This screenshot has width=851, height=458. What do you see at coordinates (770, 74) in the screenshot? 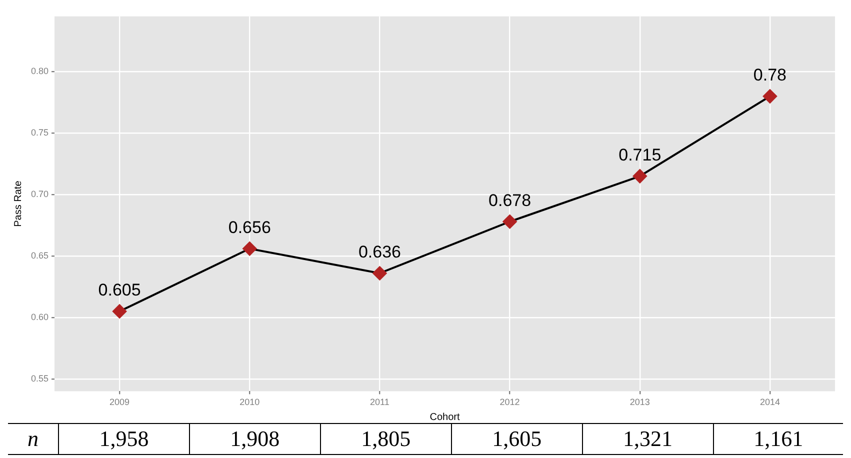
I see `data-label: 0.78` at bounding box center [770, 74].